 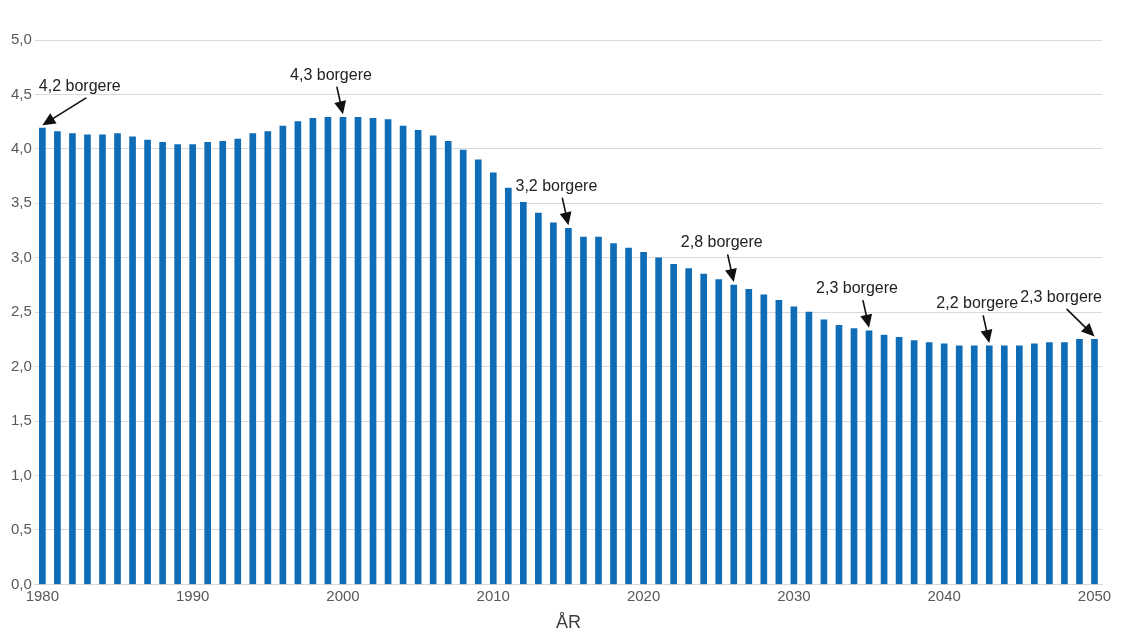 I want to click on y-tick-label: 2,0, so click(x=21, y=365).